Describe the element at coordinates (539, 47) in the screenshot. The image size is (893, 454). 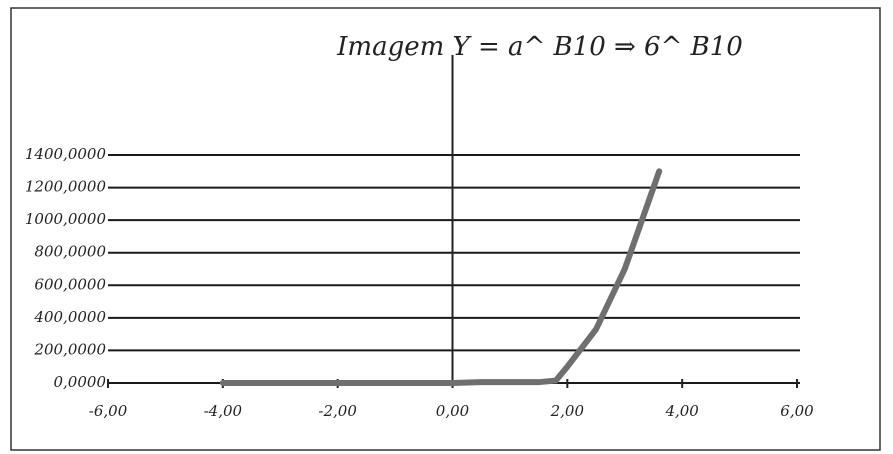
I see `chart-title: Imagem Y = a^ B10 ⇒ 6^ B10` at that location.